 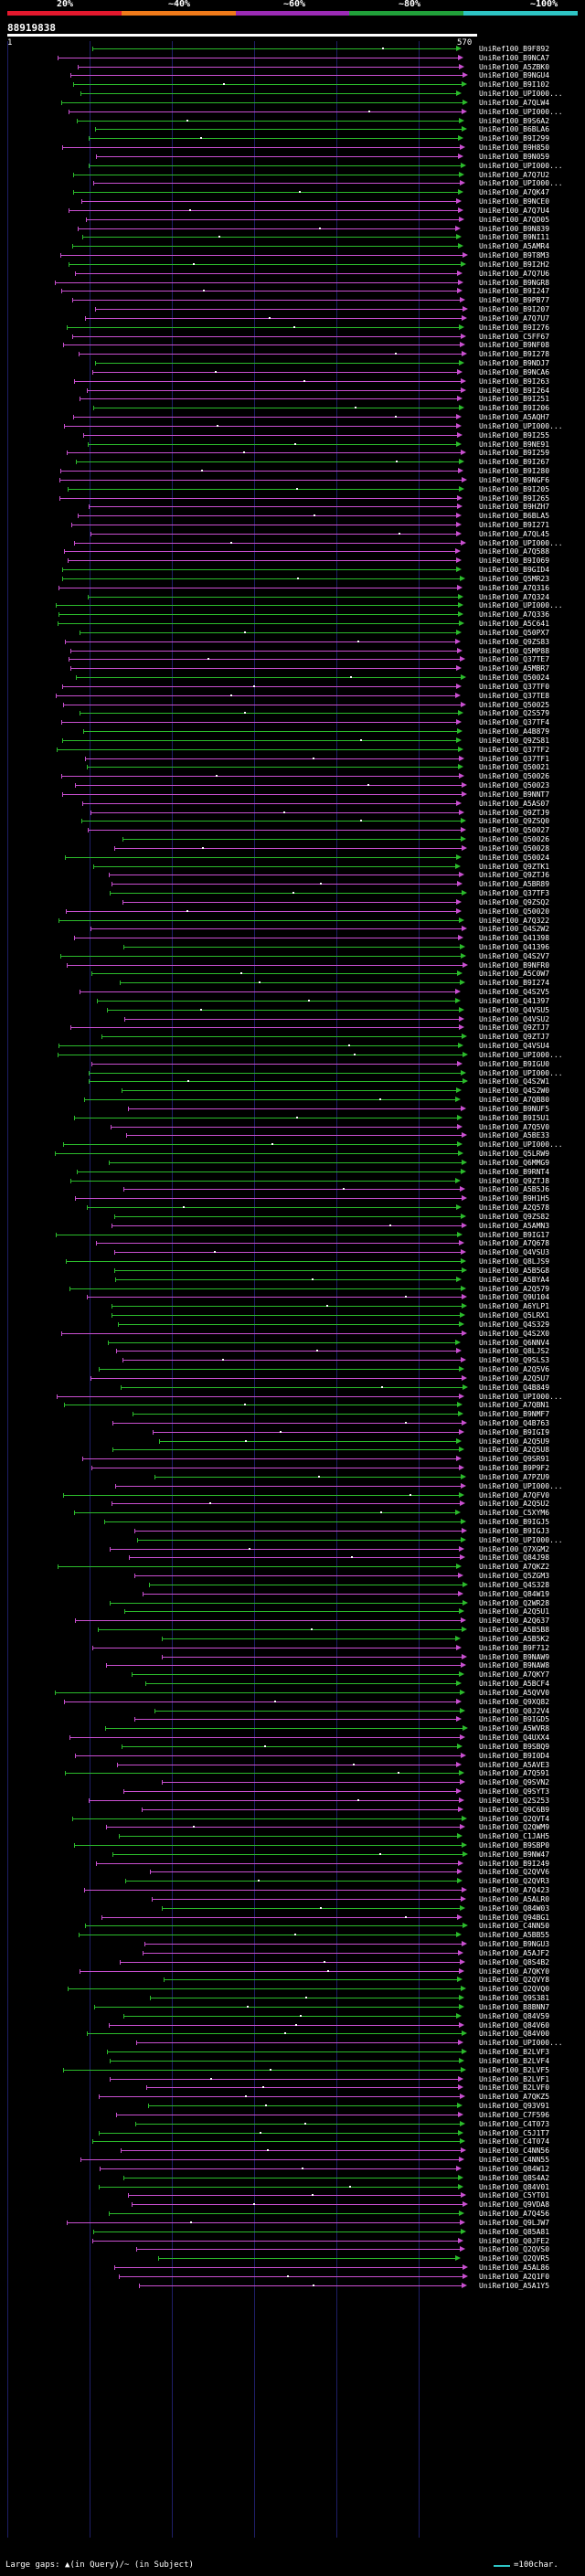 I want to click on hit-label: UniRef100_Q2QVQ0, so click(x=514, y=1989).